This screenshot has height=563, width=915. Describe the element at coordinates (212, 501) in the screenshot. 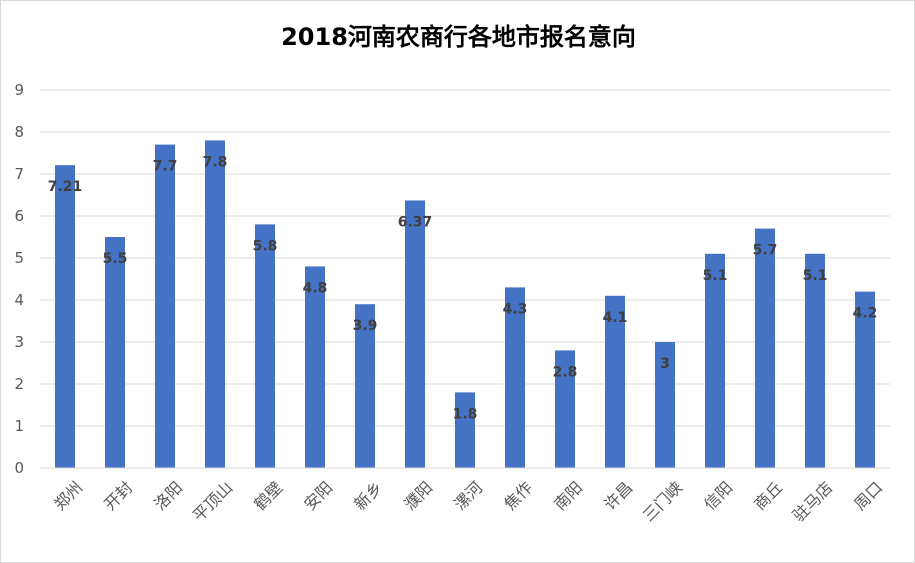

I see `x-tick-label: 平顶山` at that location.